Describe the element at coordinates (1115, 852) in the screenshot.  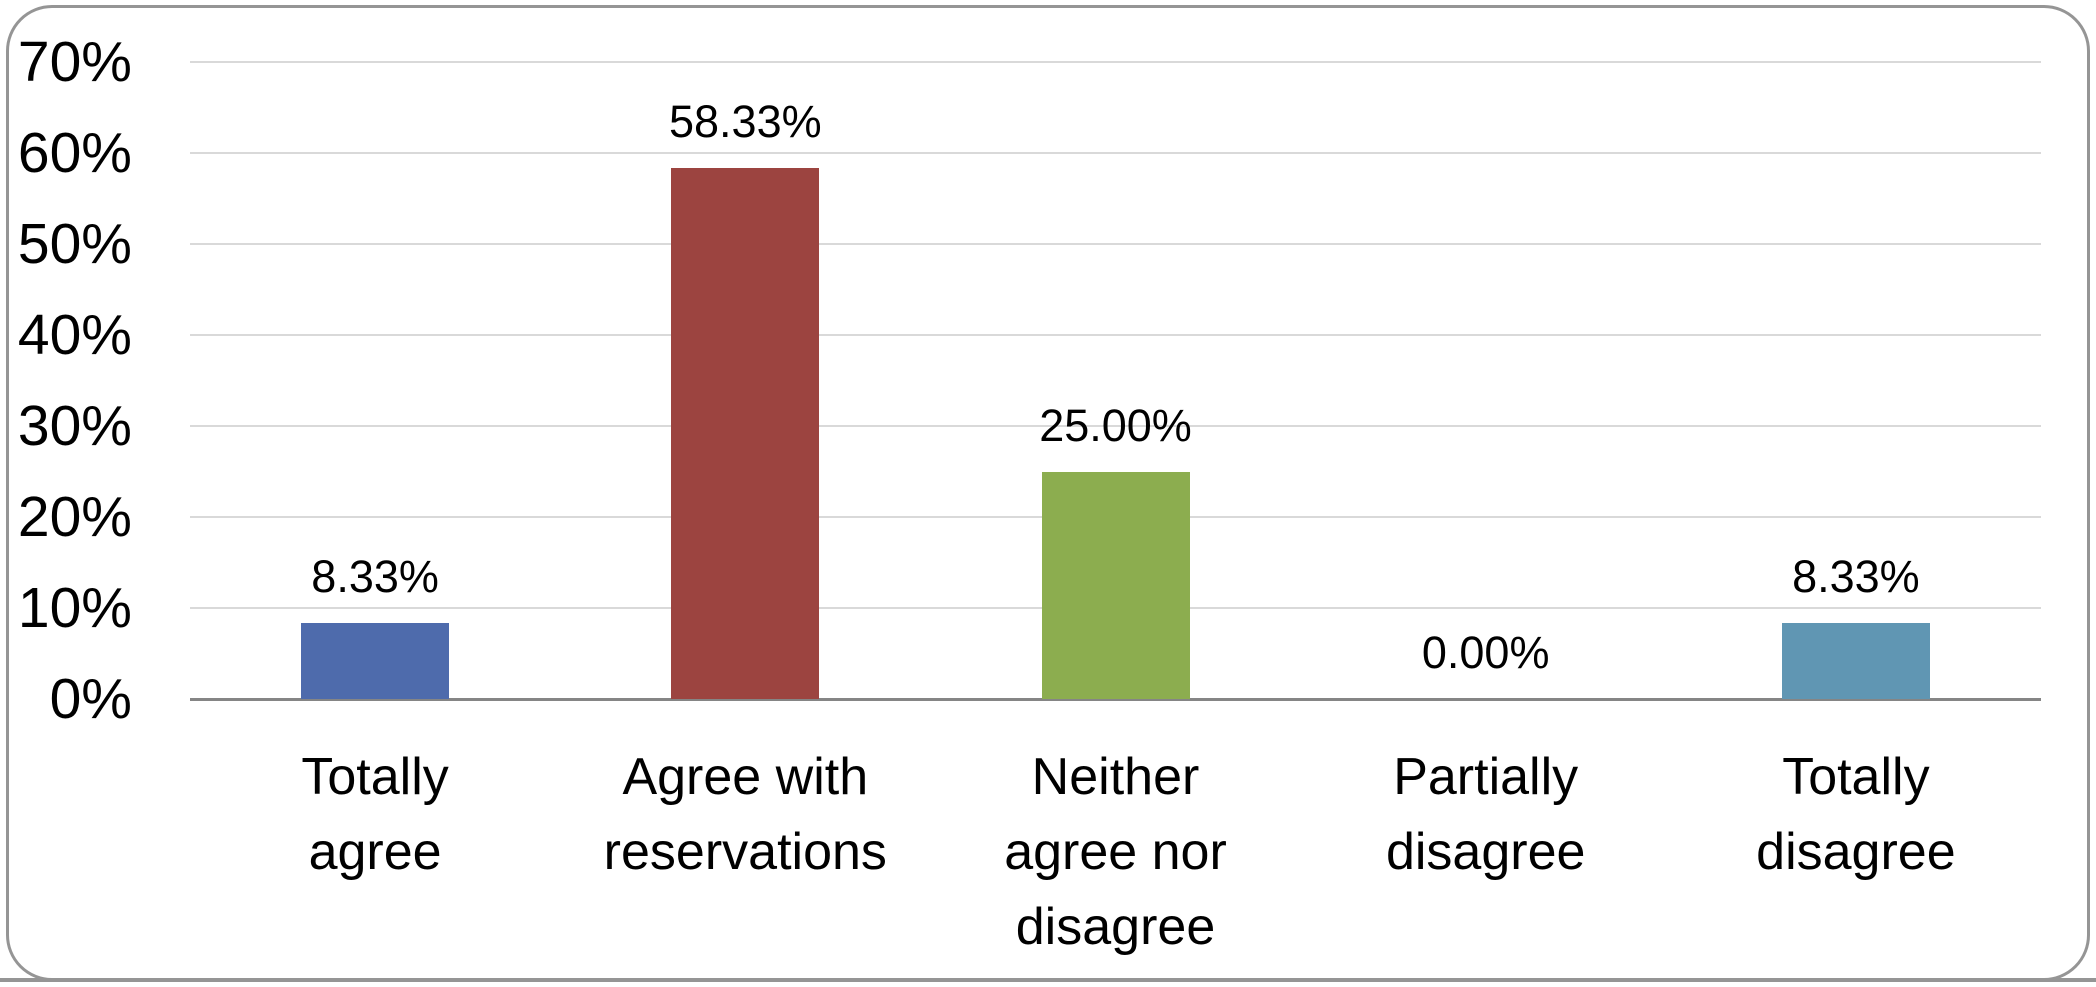
I see `category-label-neither-agree-nor-disagree: Neither agree nor disagree` at that location.